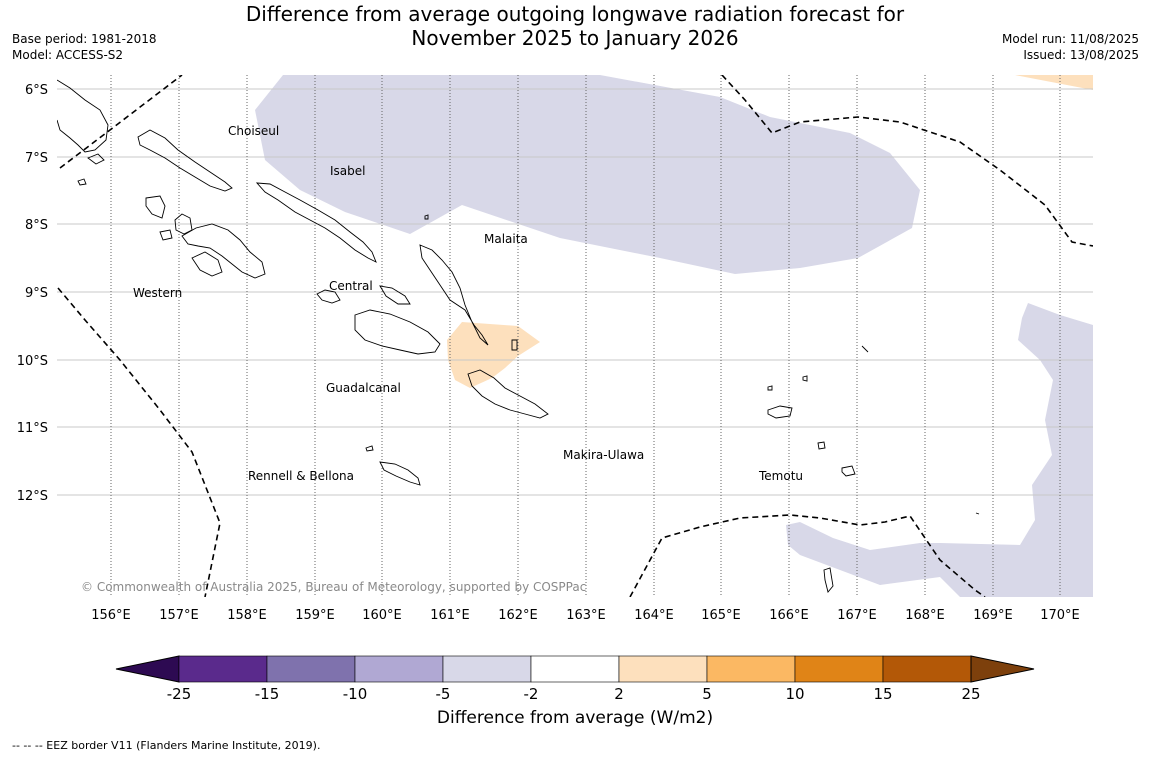 Image resolution: width=1150 pixels, height=758 pixels. What do you see at coordinates (1054, 82) in the screenshot?
I see `positive-anomaly-northeast` at bounding box center [1054, 82].